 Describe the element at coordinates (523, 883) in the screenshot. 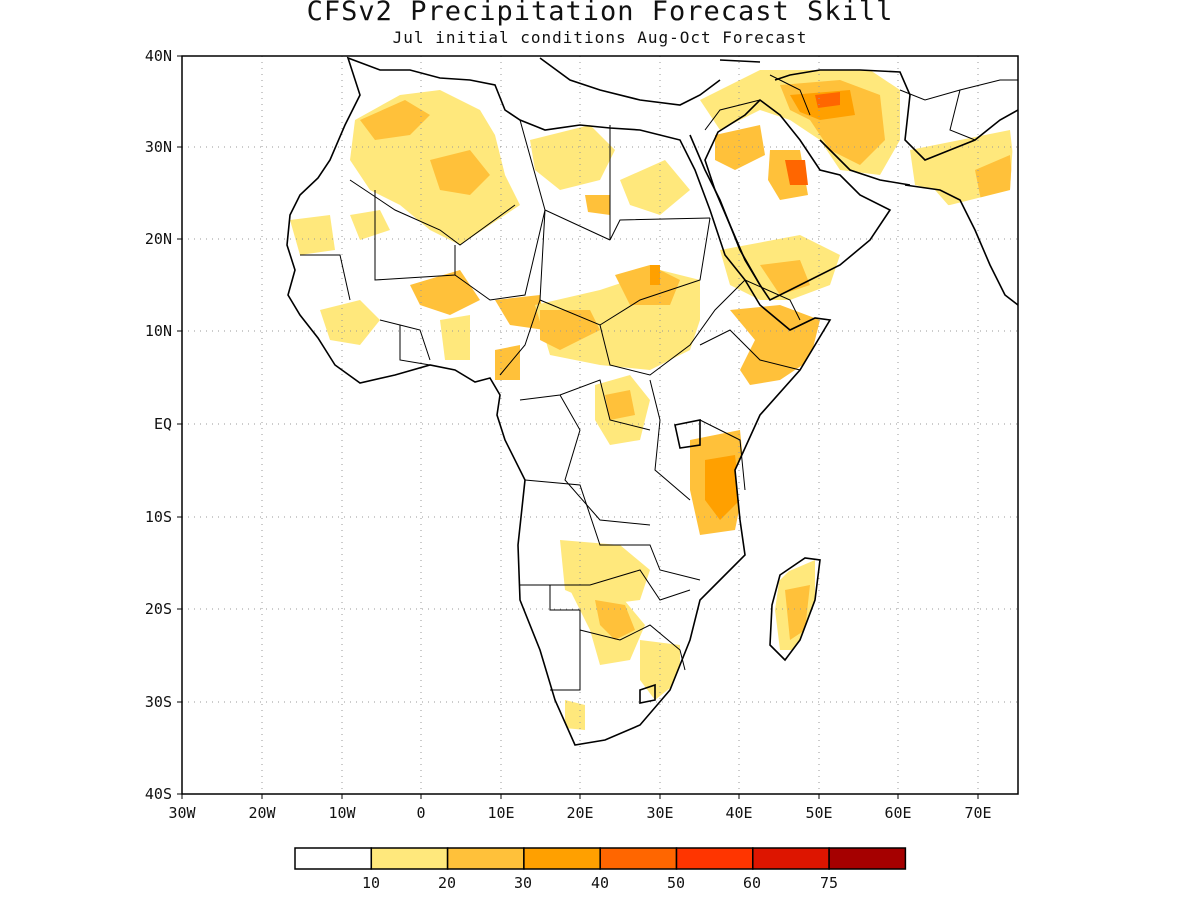

I see `colorbar-label: 30` at that location.